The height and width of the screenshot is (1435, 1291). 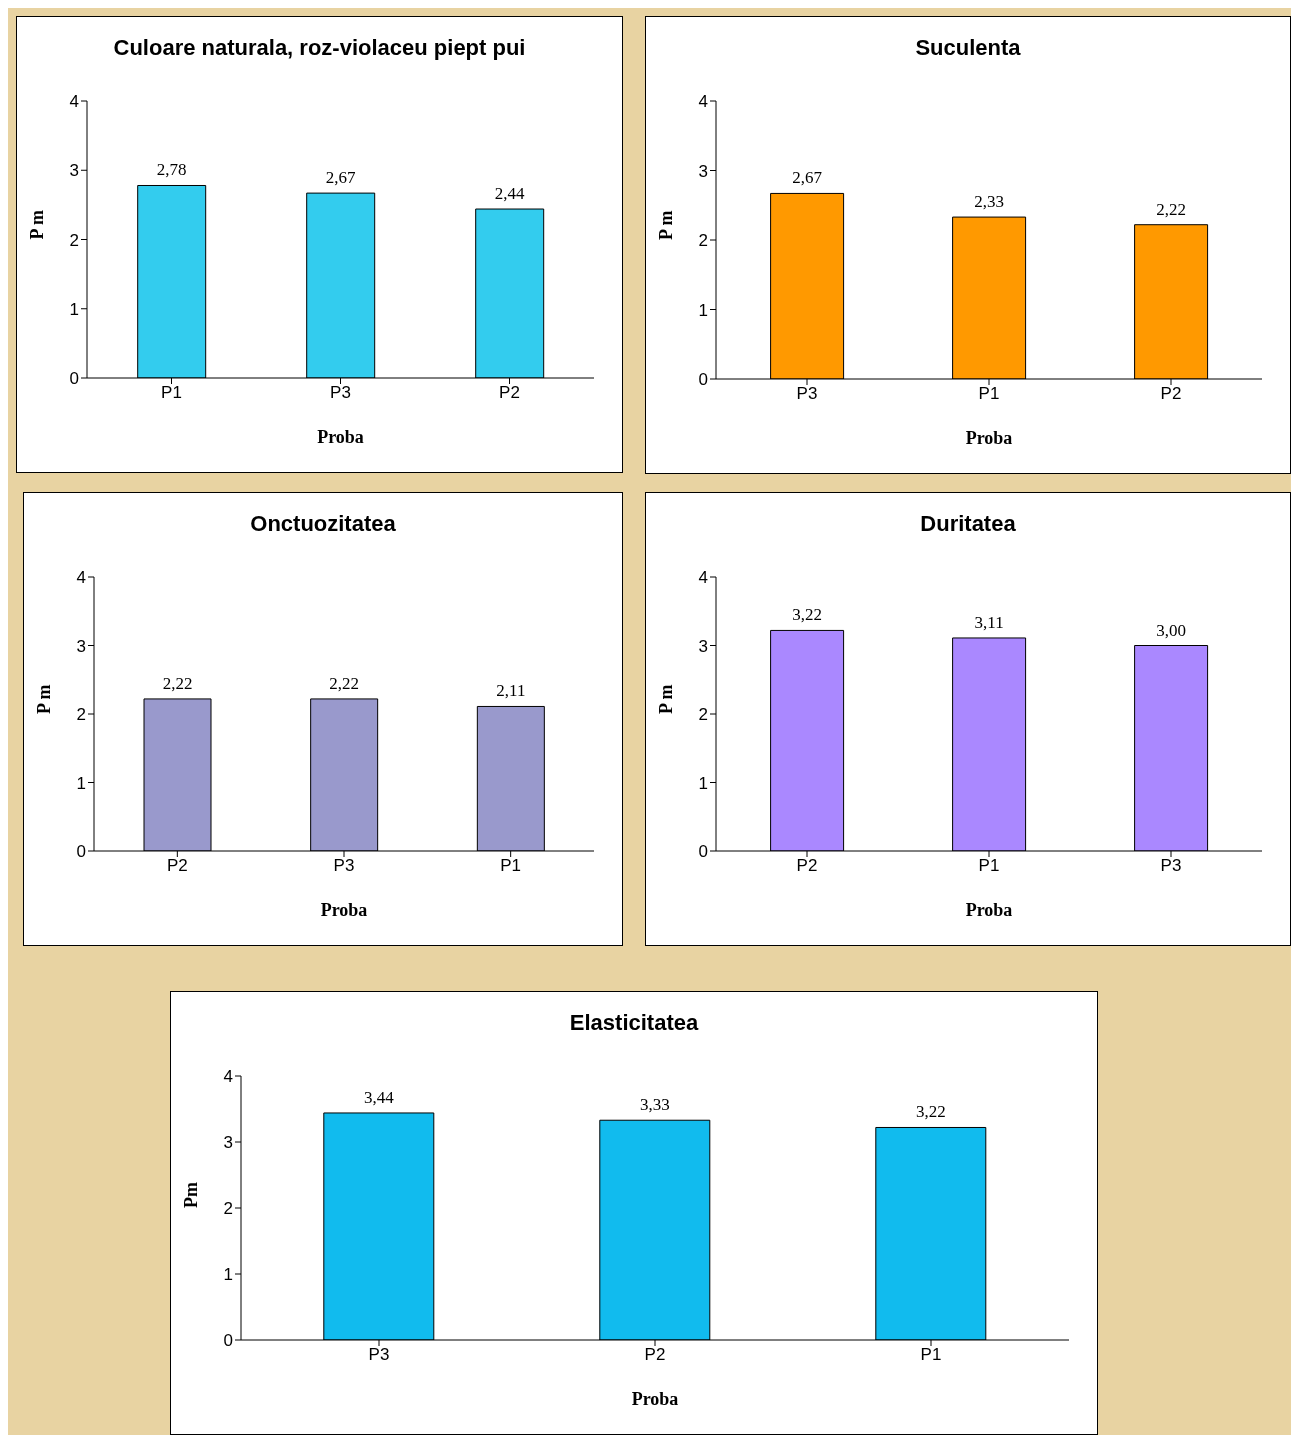 What do you see at coordinates (1171, 630) in the screenshot?
I see `data-label: 3,00` at bounding box center [1171, 630].